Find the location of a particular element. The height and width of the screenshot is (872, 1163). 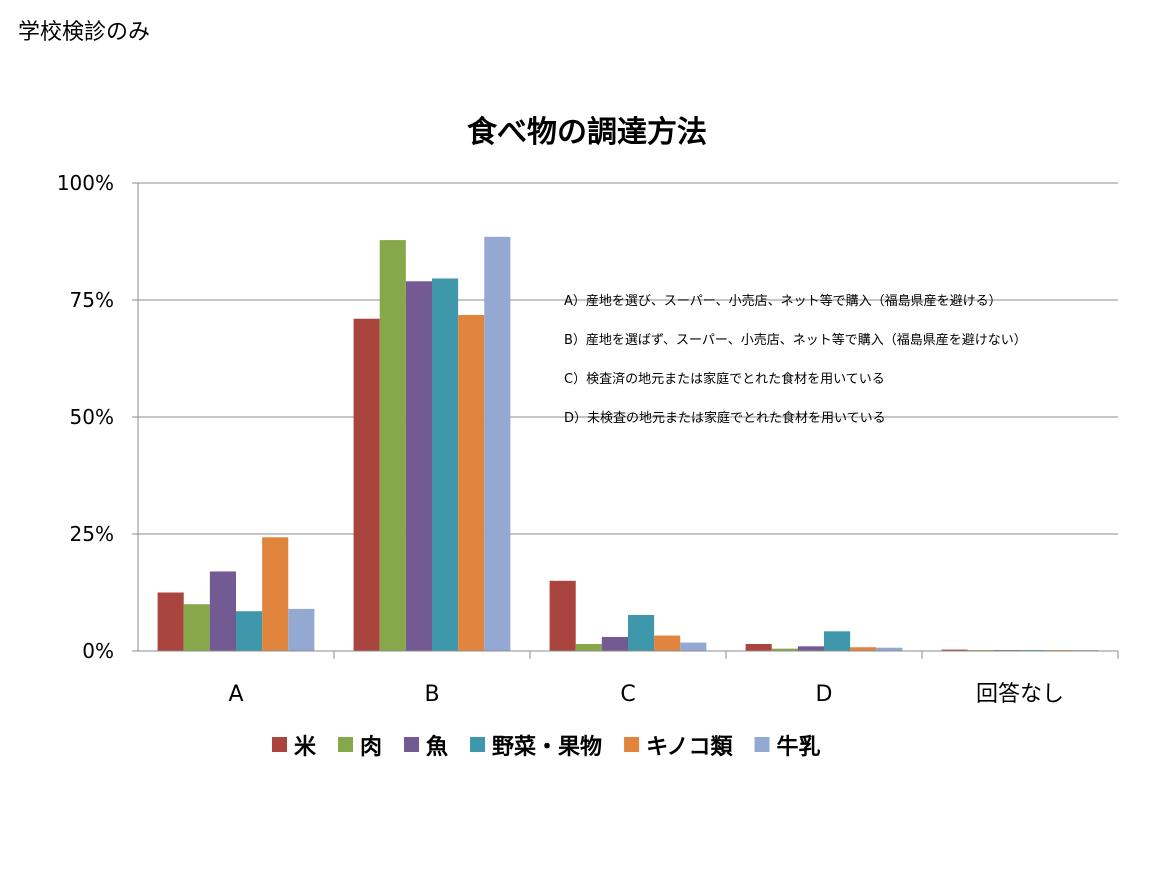

annotation-note: B）産地を選ばず、スーパー、小売店、ネット等で購入（福島県産を避けない） is located at coordinates (795, 340).